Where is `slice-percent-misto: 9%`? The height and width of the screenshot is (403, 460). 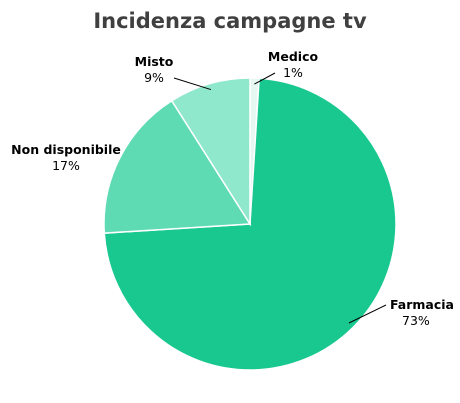 slice-percent-misto: 9% is located at coordinates (154, 77).